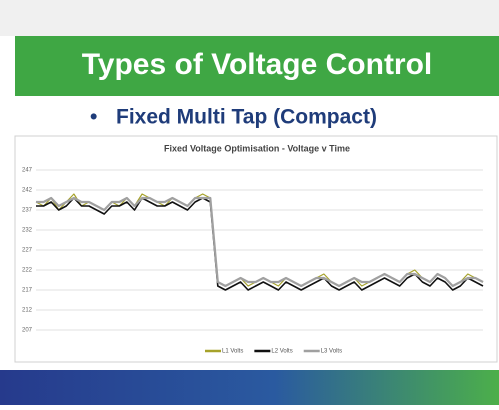  What do you see at coordinates (27, 291) in the screenshot?
I see `y-tick-label: 217` at bounding box center [27, 291].